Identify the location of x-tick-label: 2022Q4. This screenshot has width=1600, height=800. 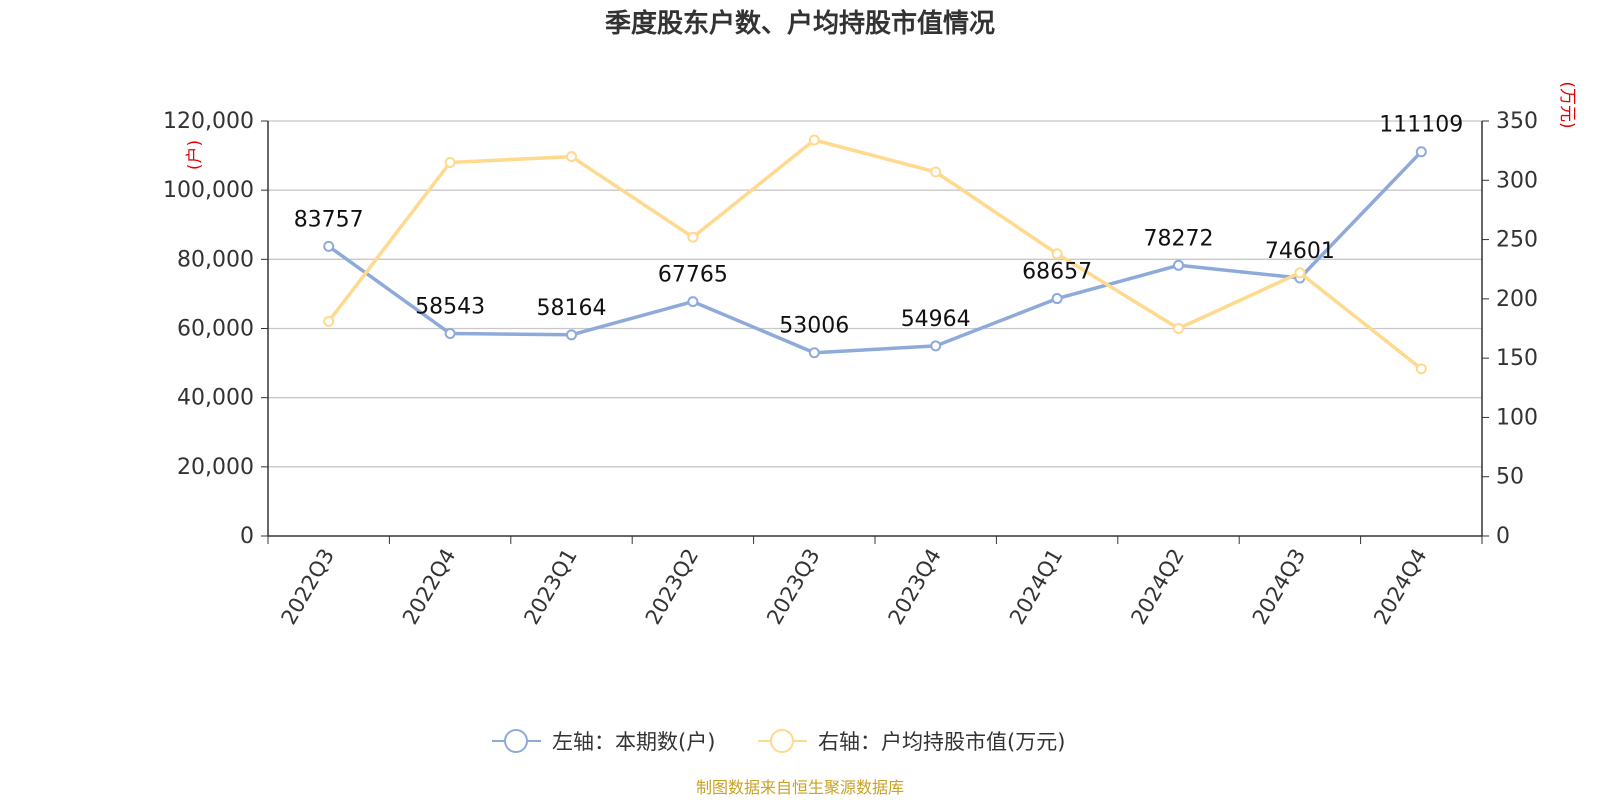
(429, 587).